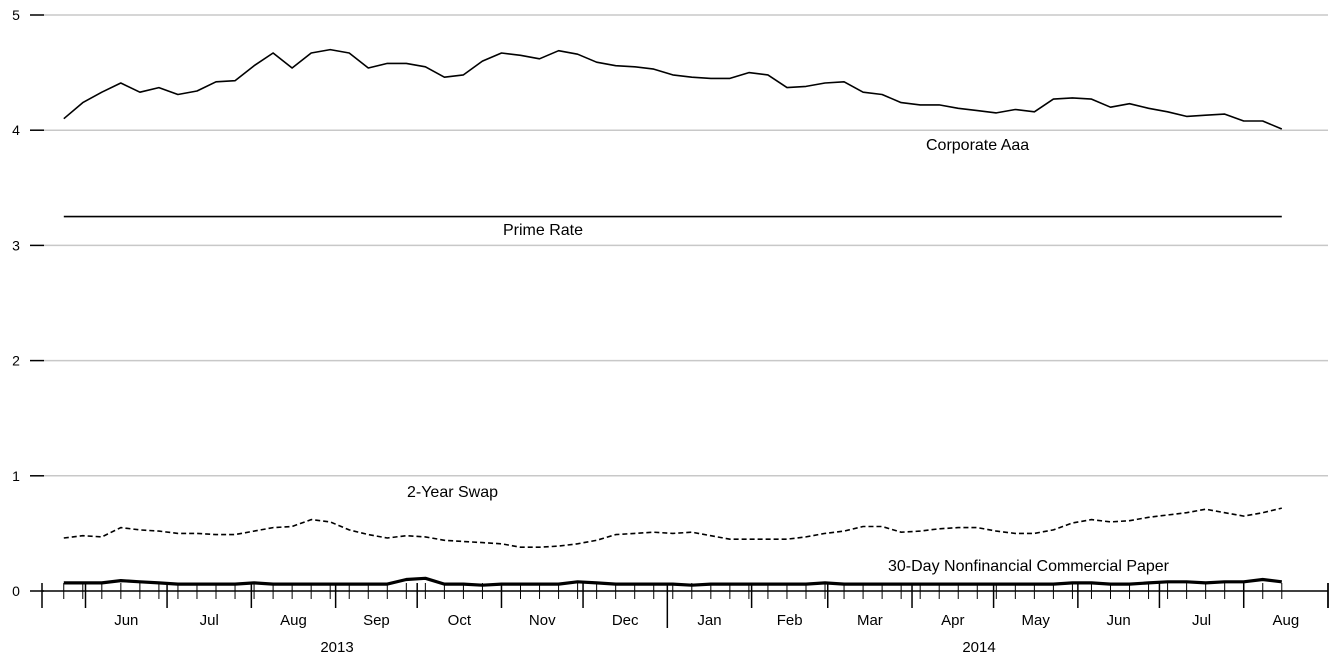  What do you see at coordinates (978, 647) in the screenshot?
I see `year-label-2014: 2014` at bounding box center [978, 647].